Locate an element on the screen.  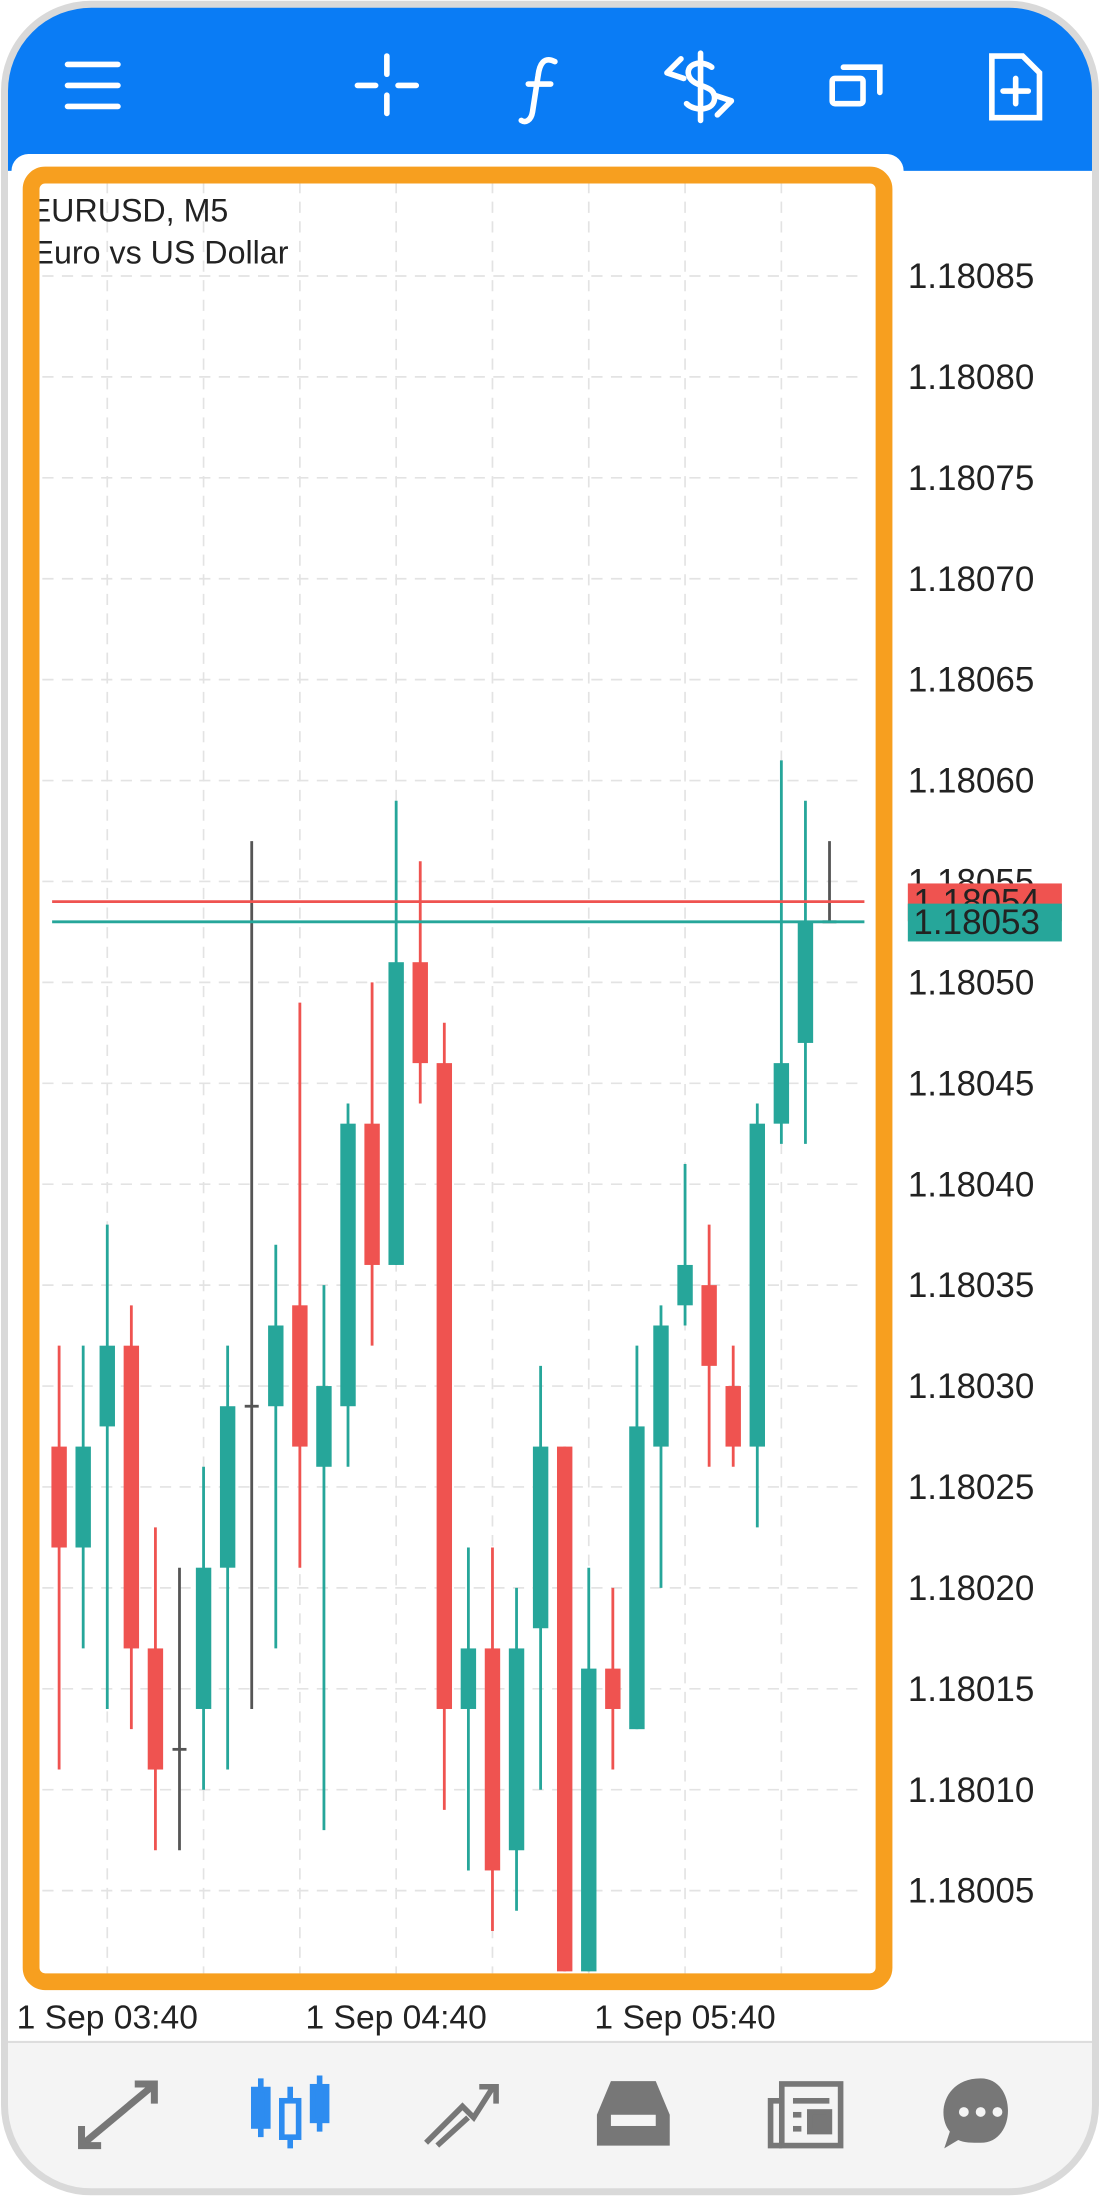
bottom-nav is located at coordinates (550, 2117).